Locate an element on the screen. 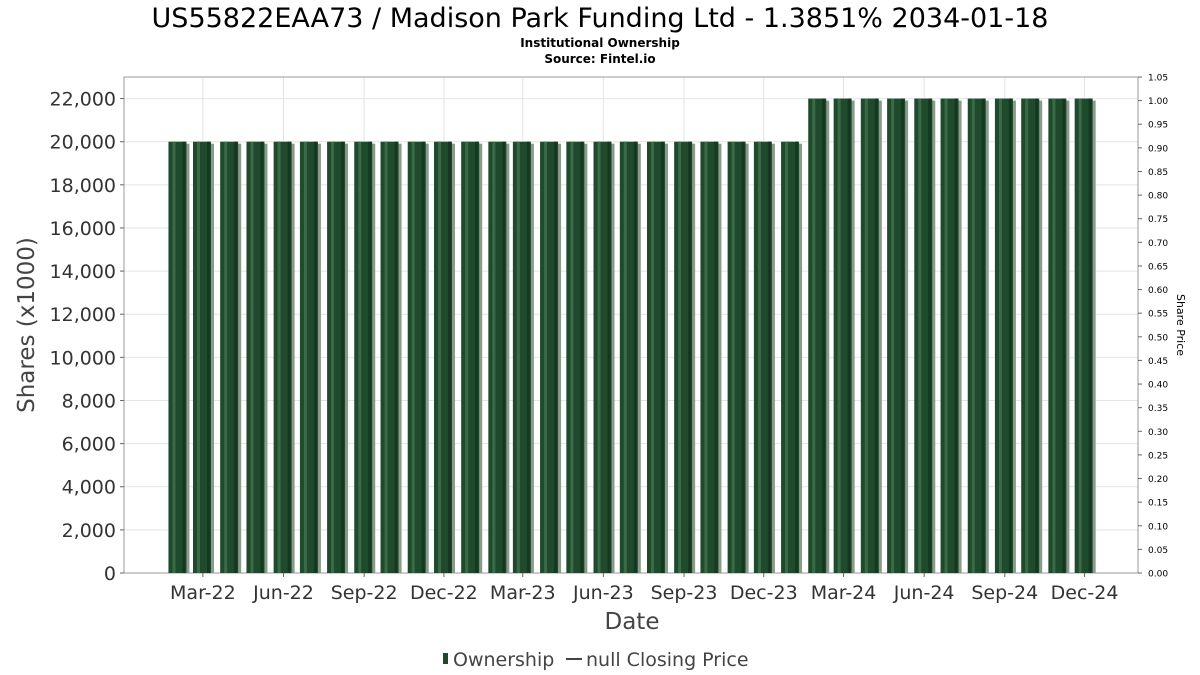 The image size is (1200, 675). right-axis-tick-label: 0.85 is located at coordinates (1158, 173).